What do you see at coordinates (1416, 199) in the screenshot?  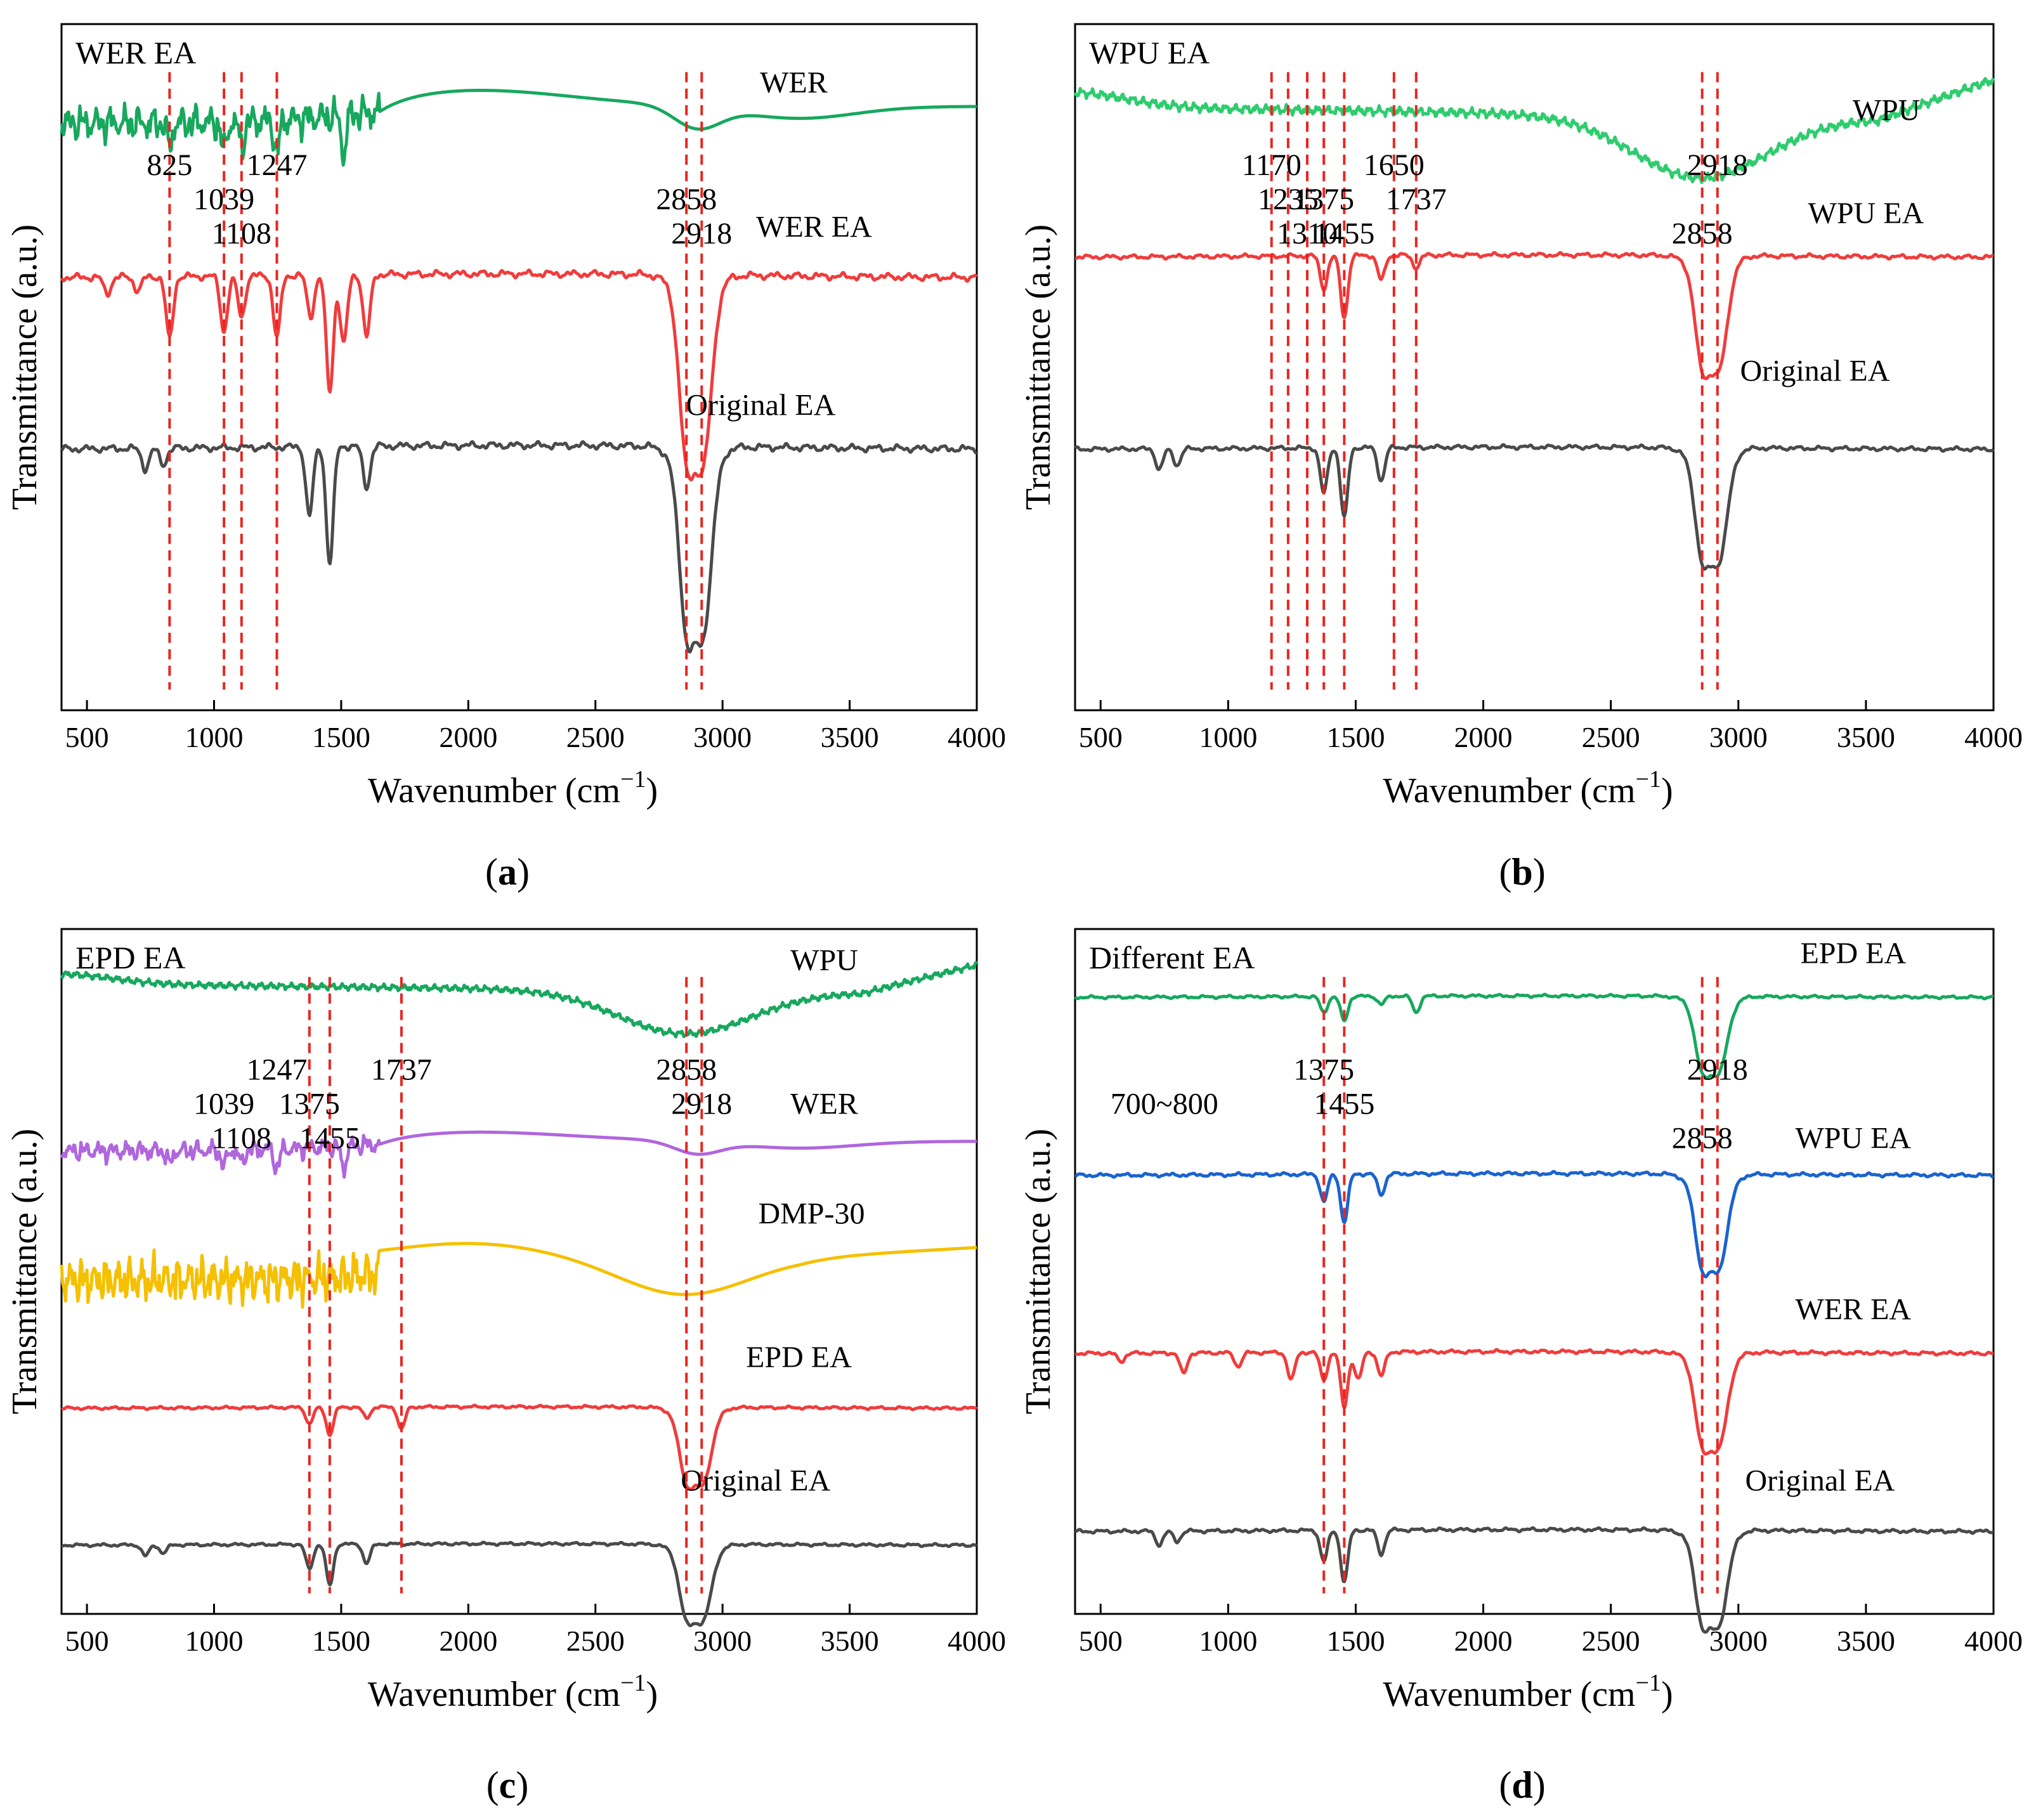 I see `peak-annotation: 1737` at bounding box center [1416, 199].